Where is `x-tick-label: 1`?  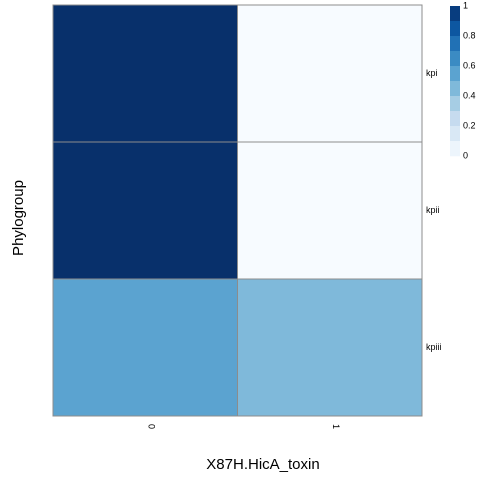 x-tick-label: 1 is located at coordinates (336, 426).